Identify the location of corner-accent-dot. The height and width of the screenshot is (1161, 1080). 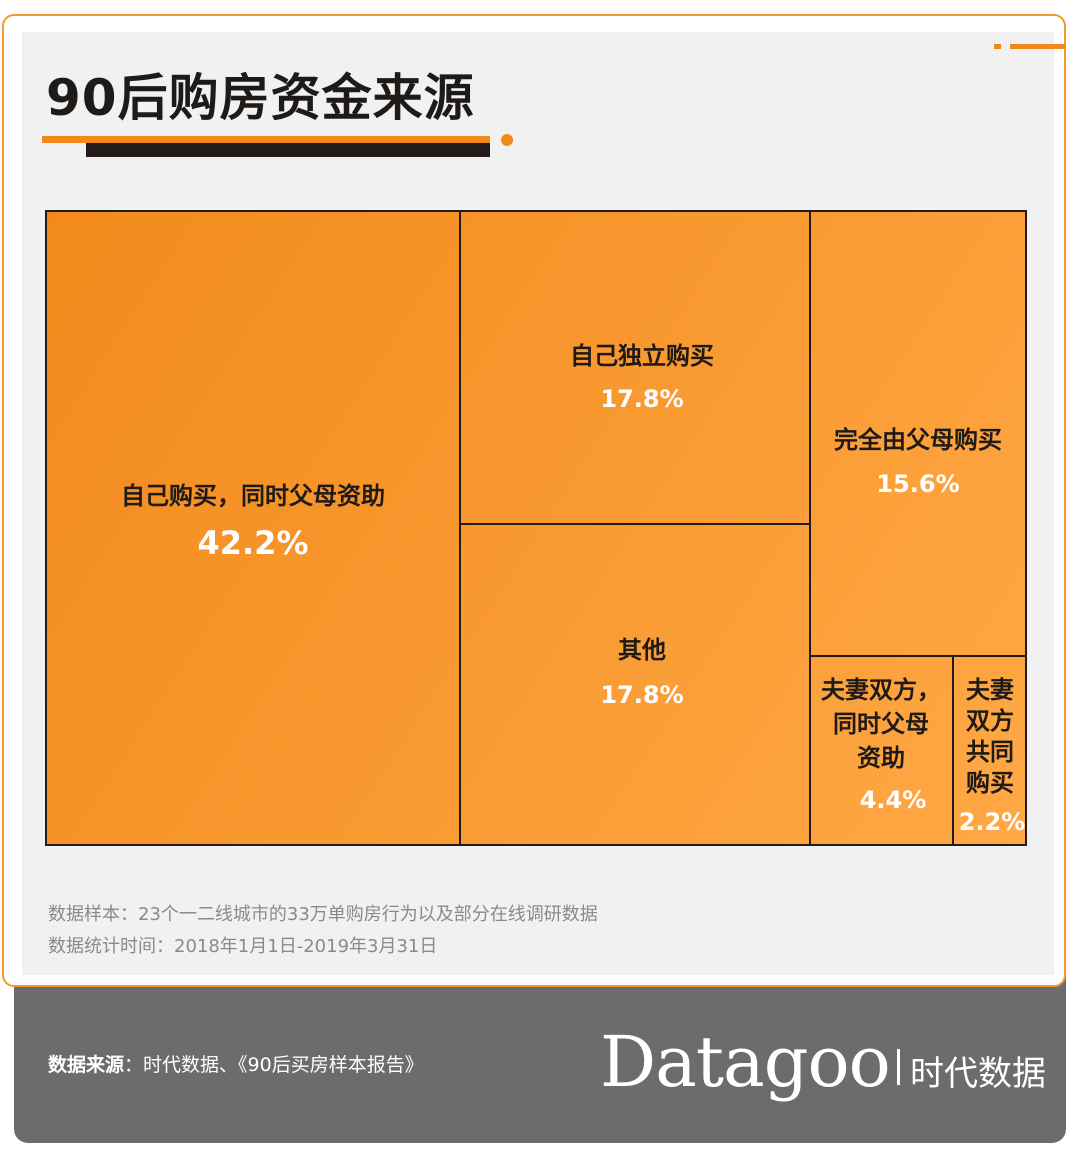
(997, 46).